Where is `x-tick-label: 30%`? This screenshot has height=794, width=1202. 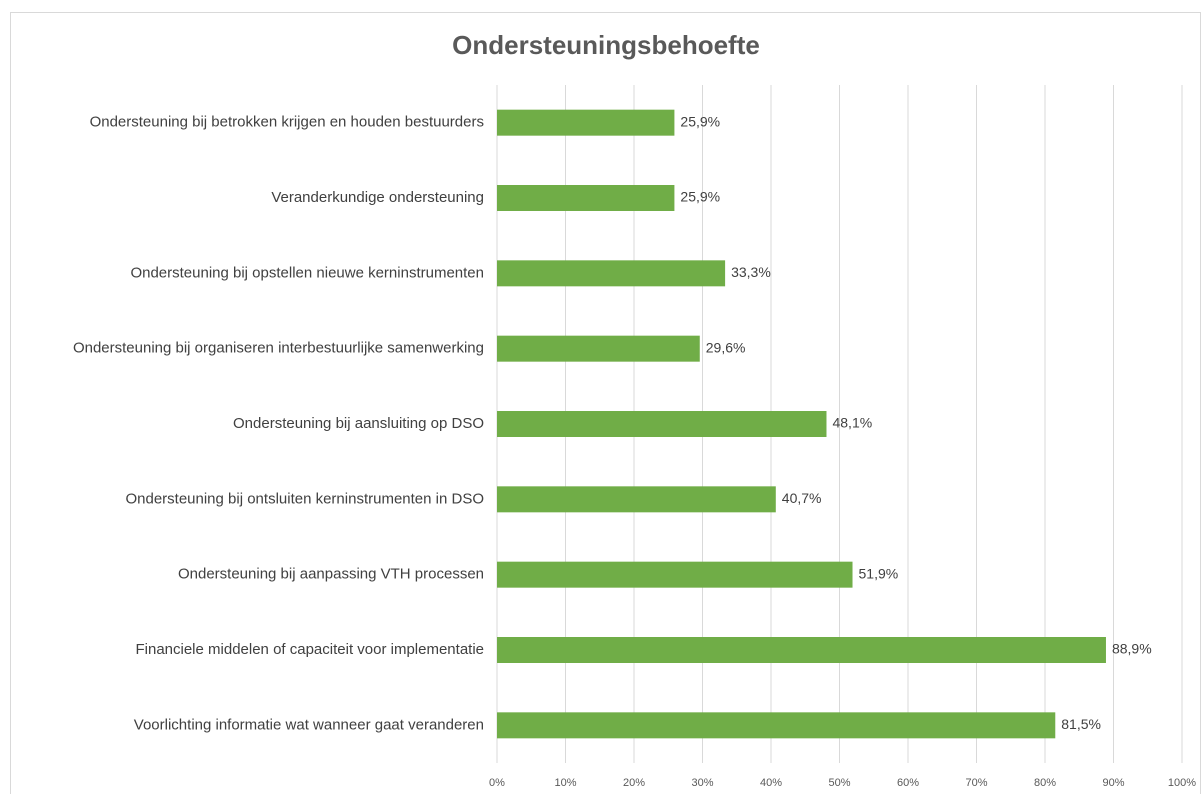
x-tick-label: 30% is located at coordinates (702, 783).